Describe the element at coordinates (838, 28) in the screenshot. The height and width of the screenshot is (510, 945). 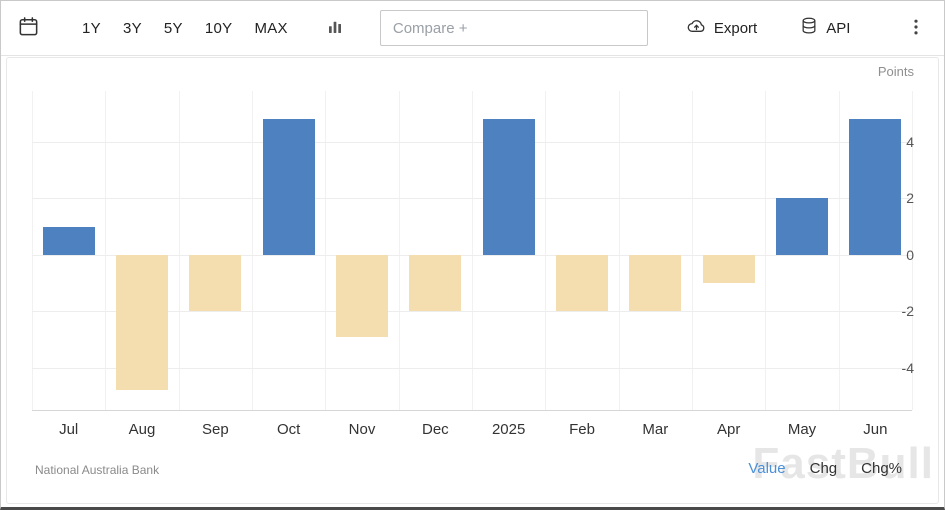
I see `api-label: API` at that location.